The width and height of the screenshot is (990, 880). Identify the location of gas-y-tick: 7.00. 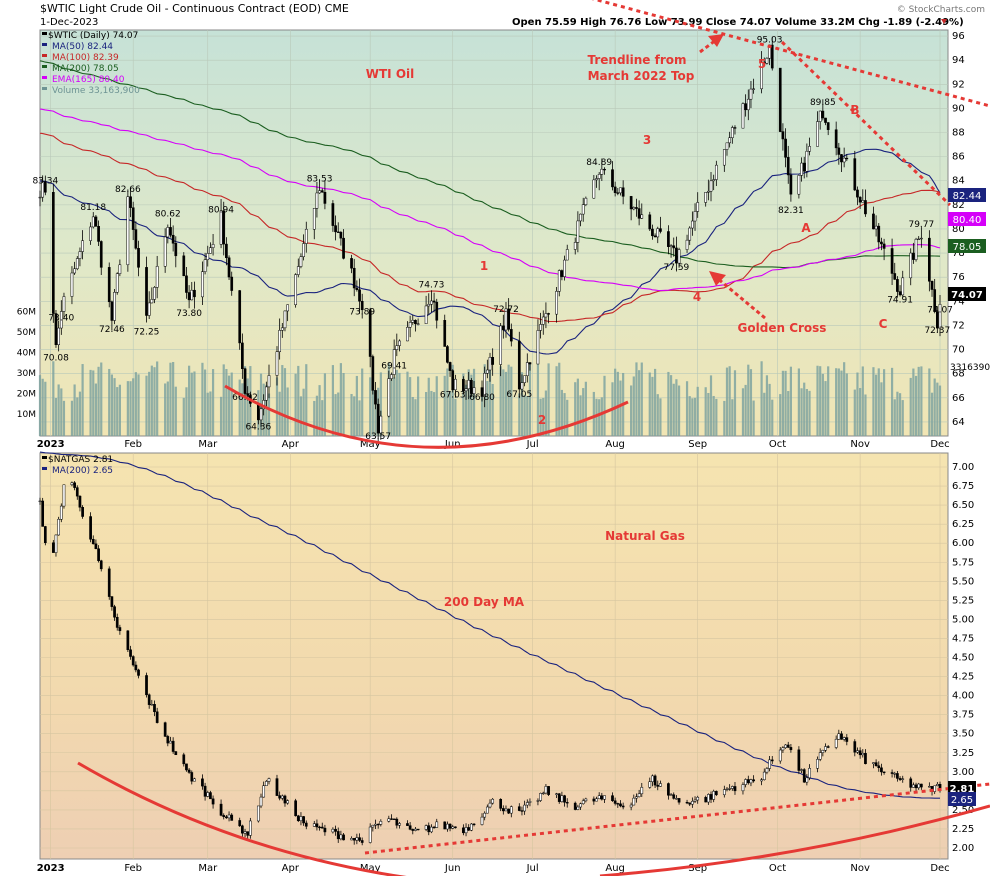
(963, 467).